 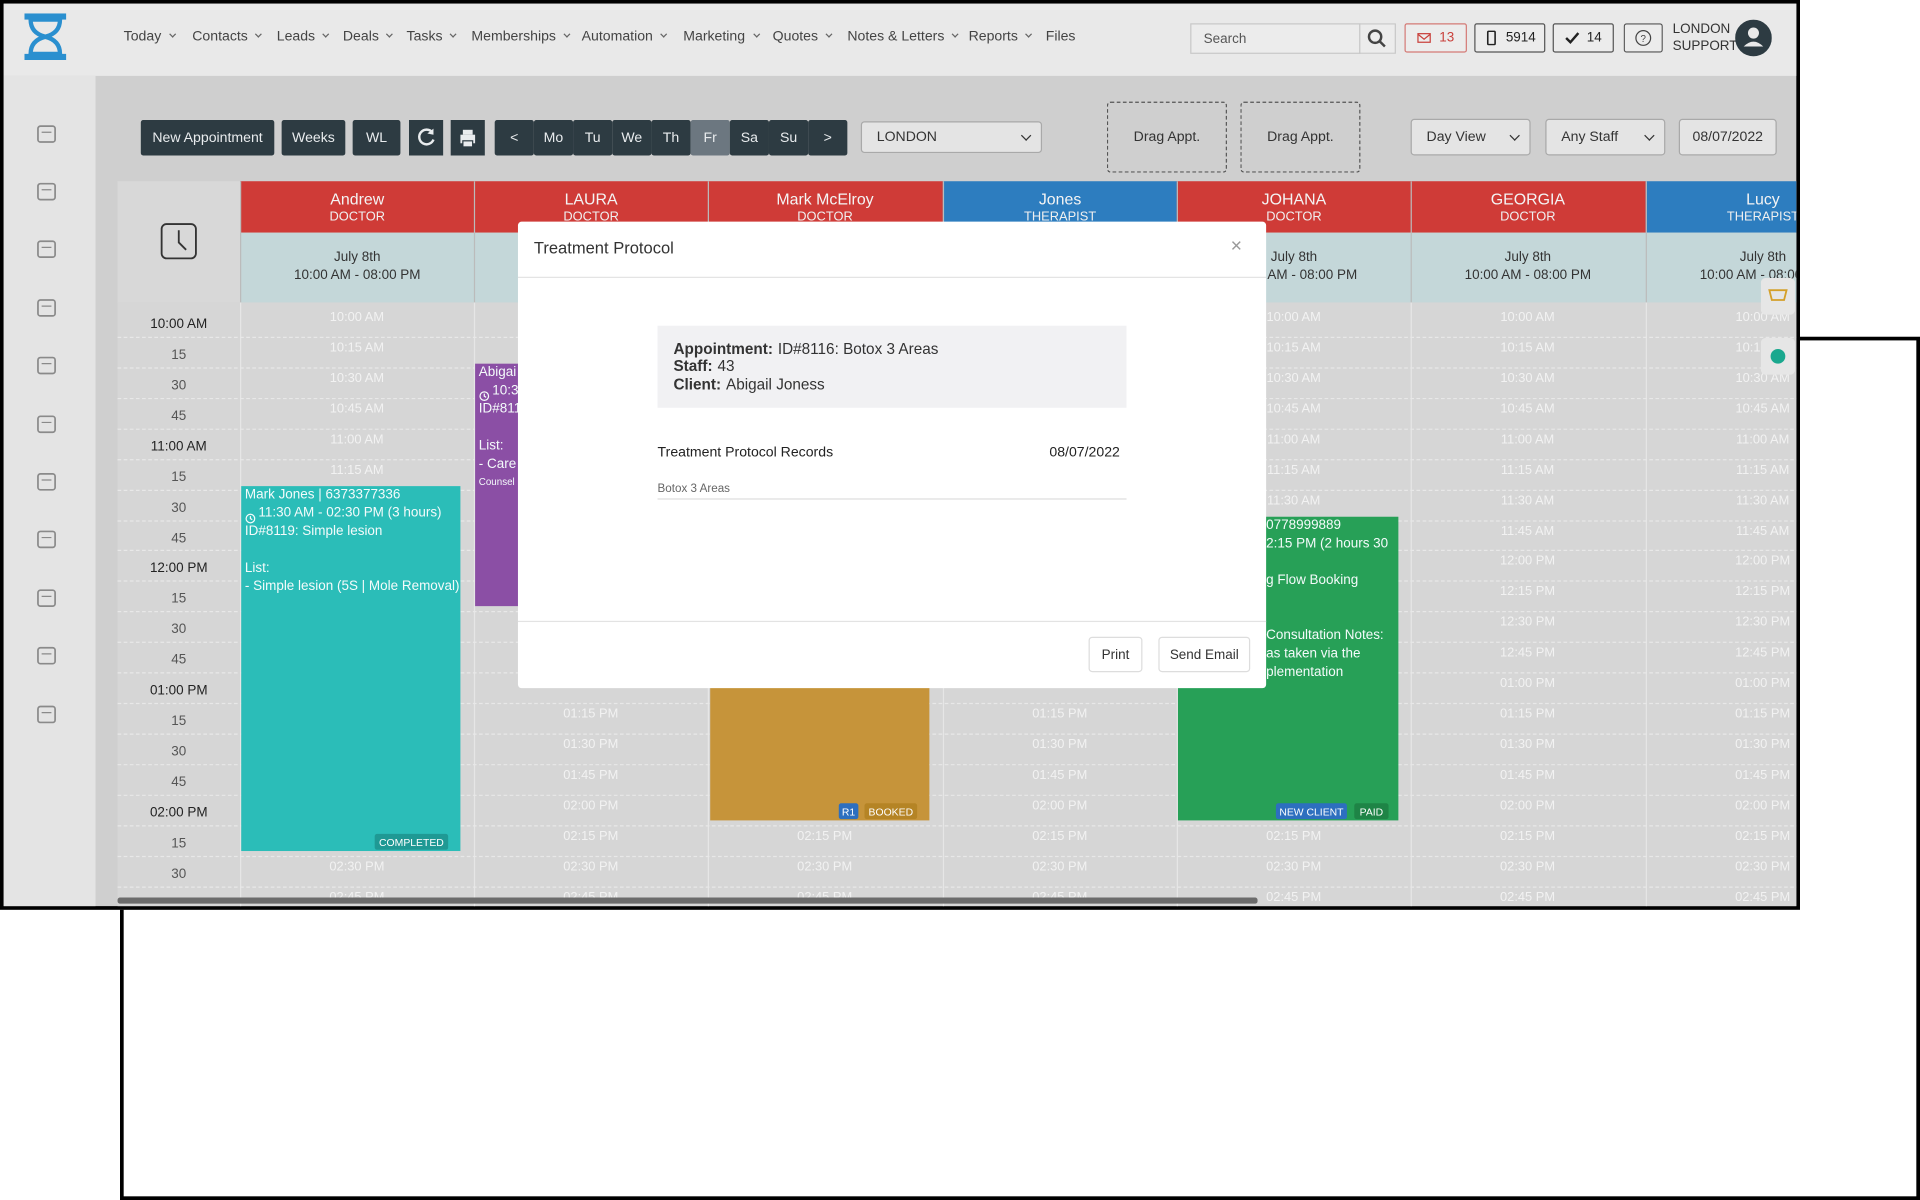 I want to click on staff-name: Jones, so click(x=1060, y=199).